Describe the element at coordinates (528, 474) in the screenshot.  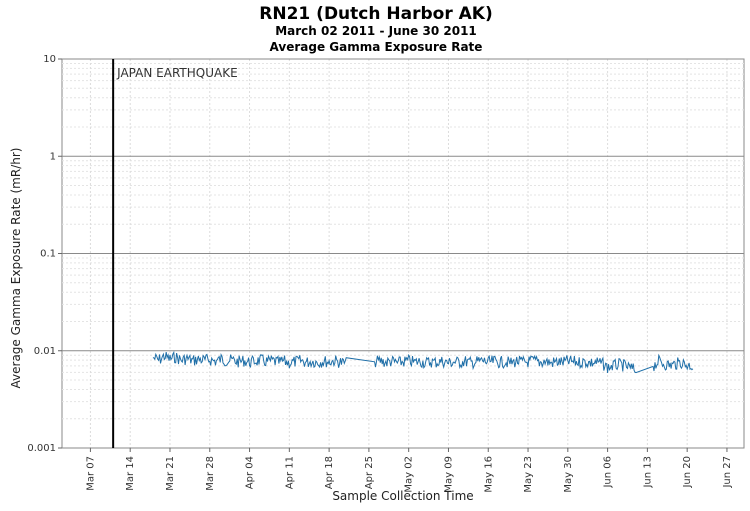
I see `x-tick-label: May 23` at that location.